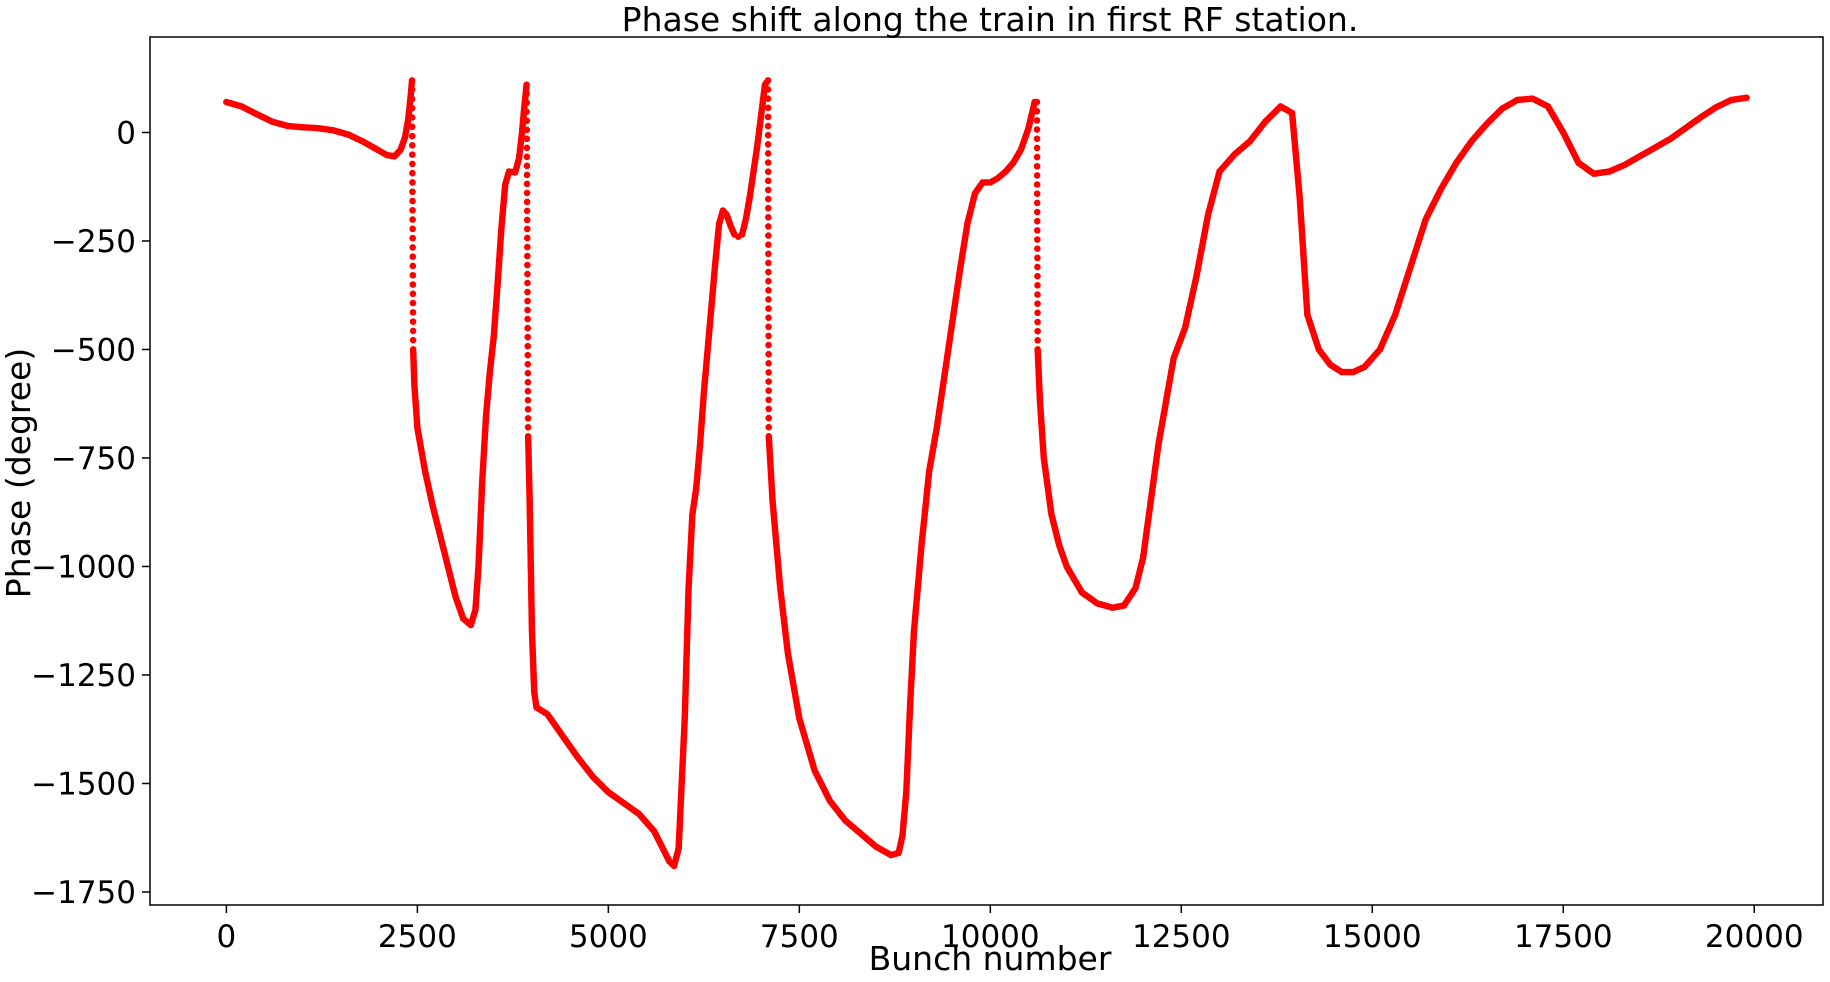 The width and height of the screenshot is (1830, 982). Describe the element at coordinates (990, 958) in the screenshot. I see `x-axis-label: Bunch number` at that location.